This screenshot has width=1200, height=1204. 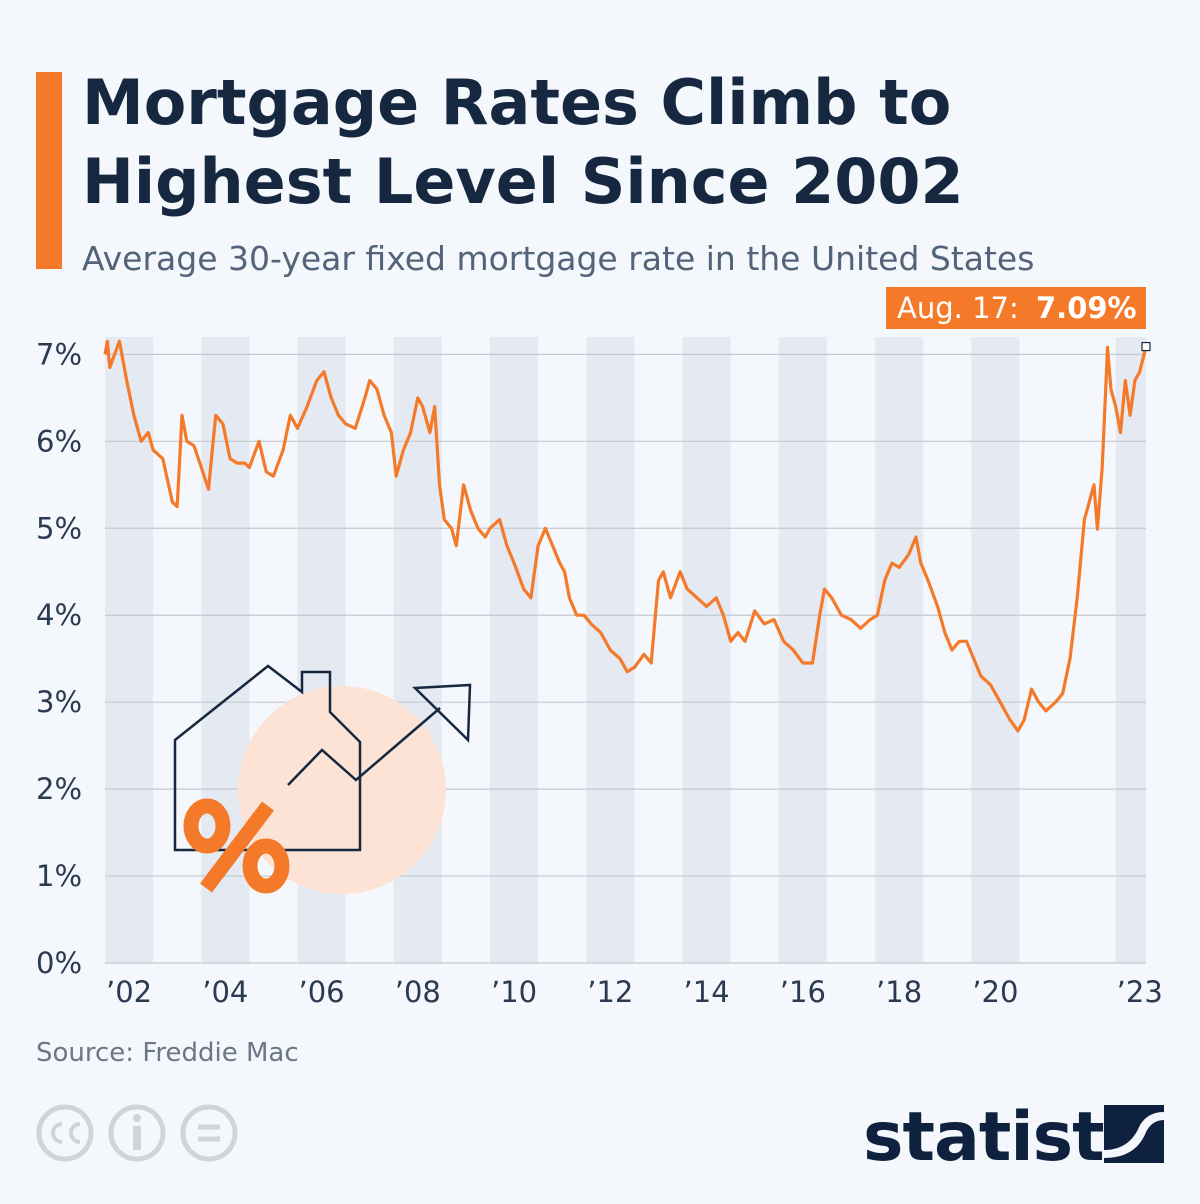 What do you see at coordinates (1140, 992) in the screenshot?
I see `x-tick-label: ’23` at bounding box center [1140, 992].